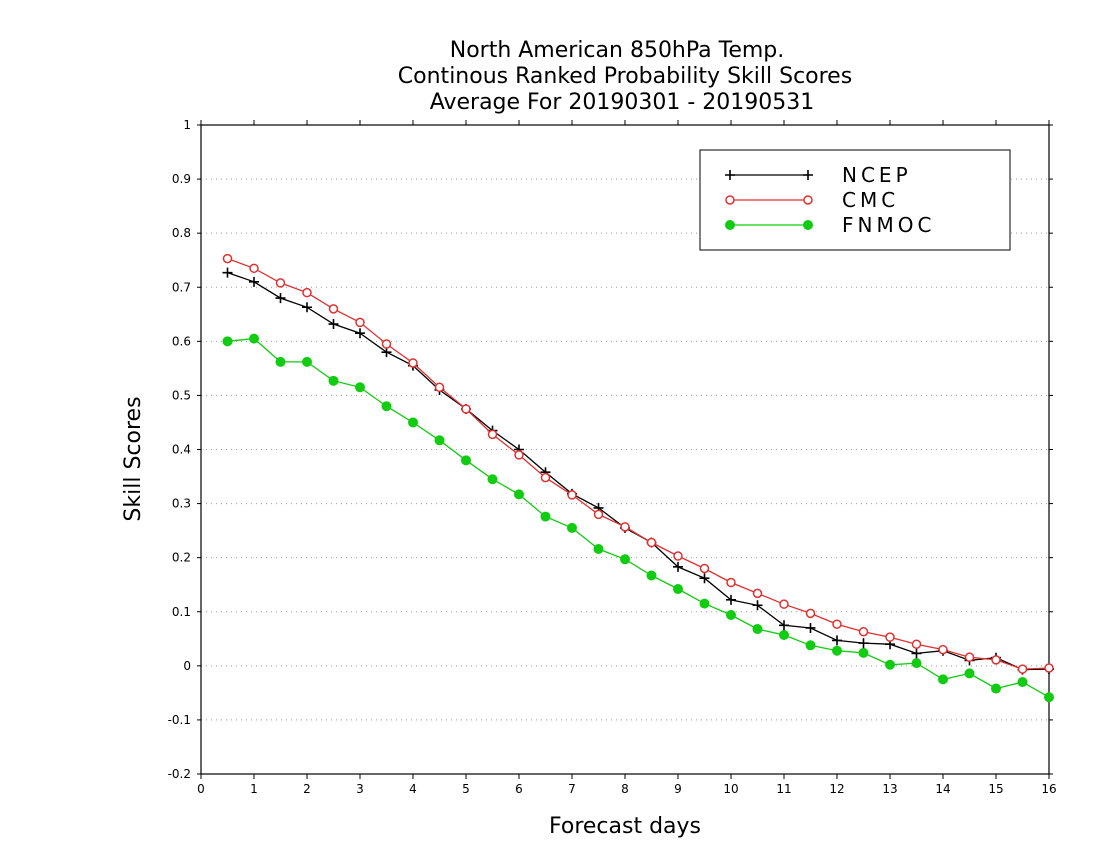  Describe the element at coordinates (625, 789) in the screenshot. I see `x-tick-label: 8` at that location.